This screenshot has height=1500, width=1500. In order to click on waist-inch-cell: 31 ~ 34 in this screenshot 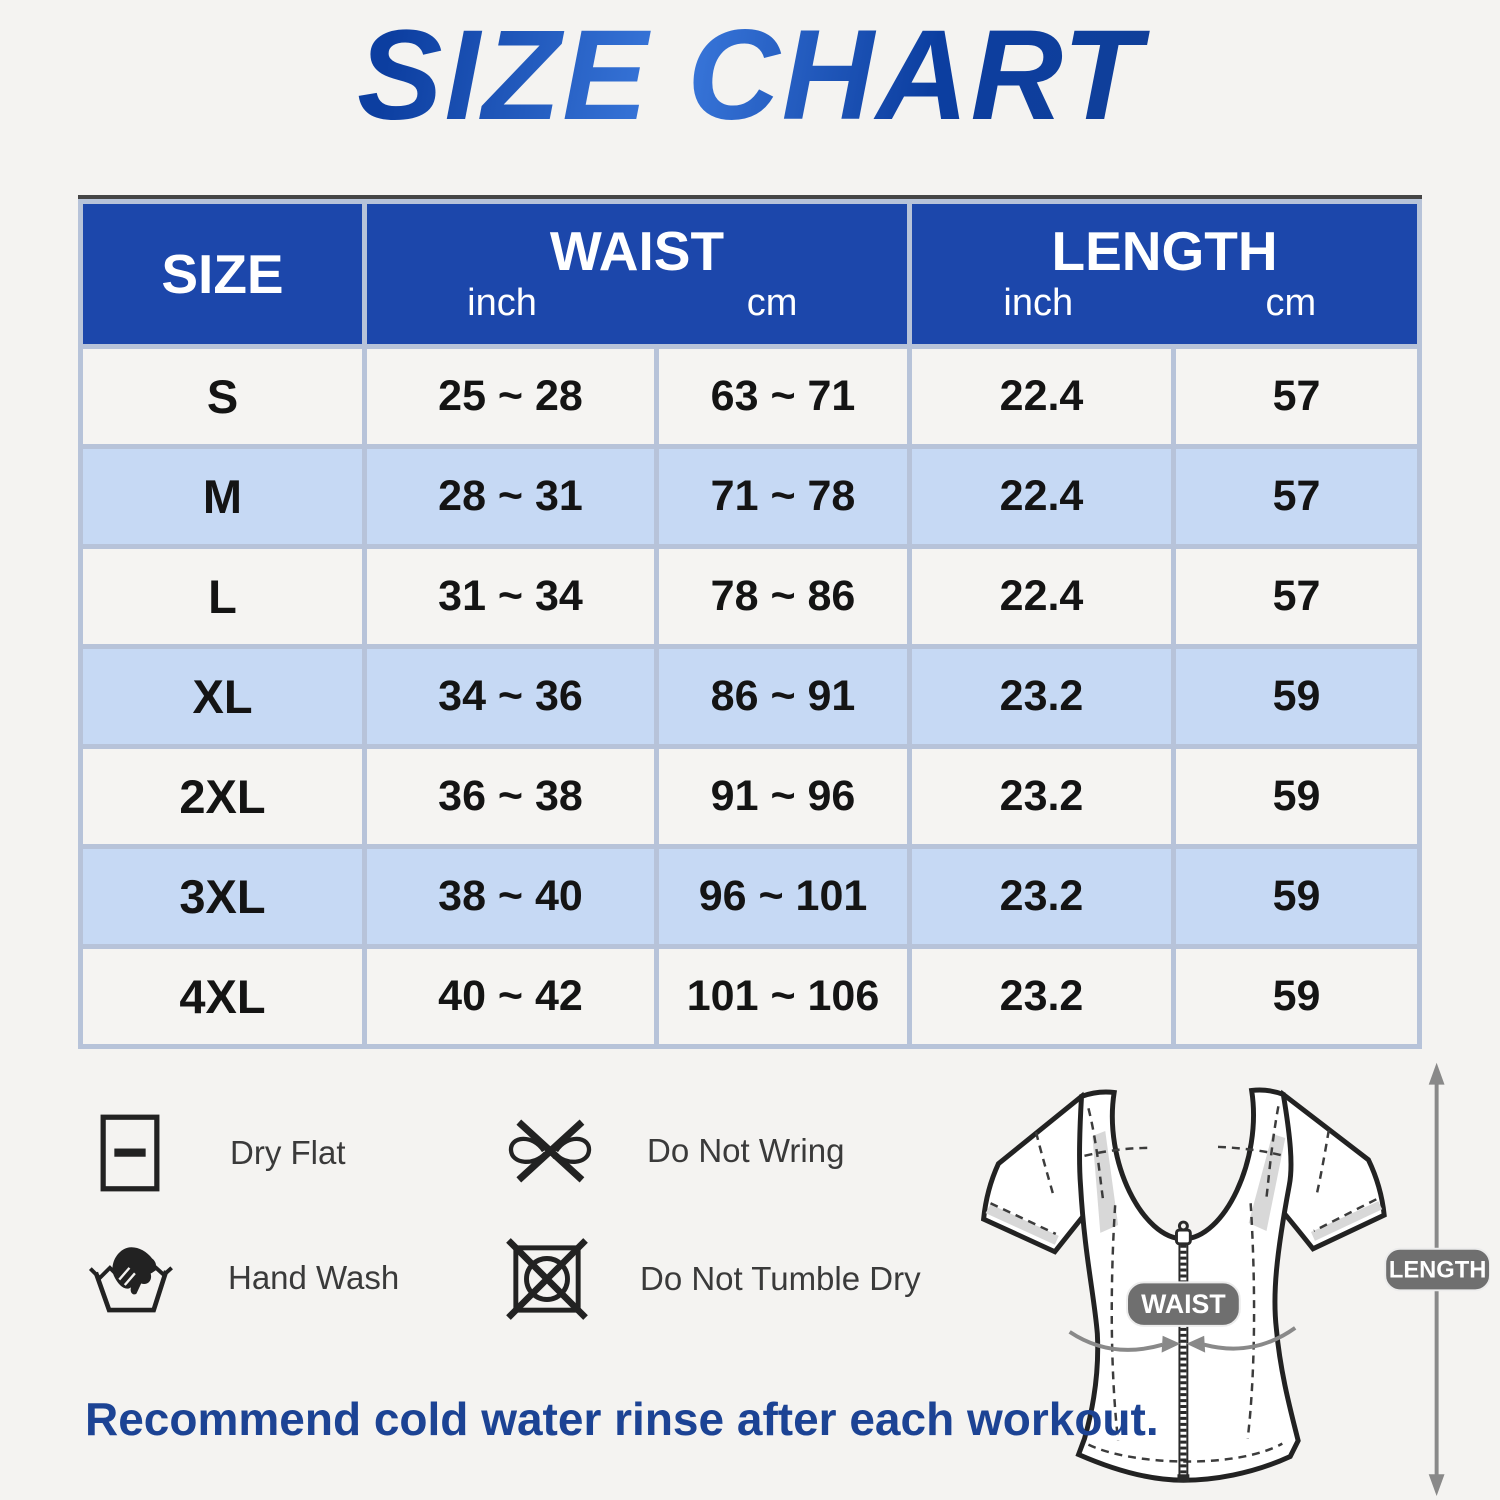, I will do `click(510, 596)`.